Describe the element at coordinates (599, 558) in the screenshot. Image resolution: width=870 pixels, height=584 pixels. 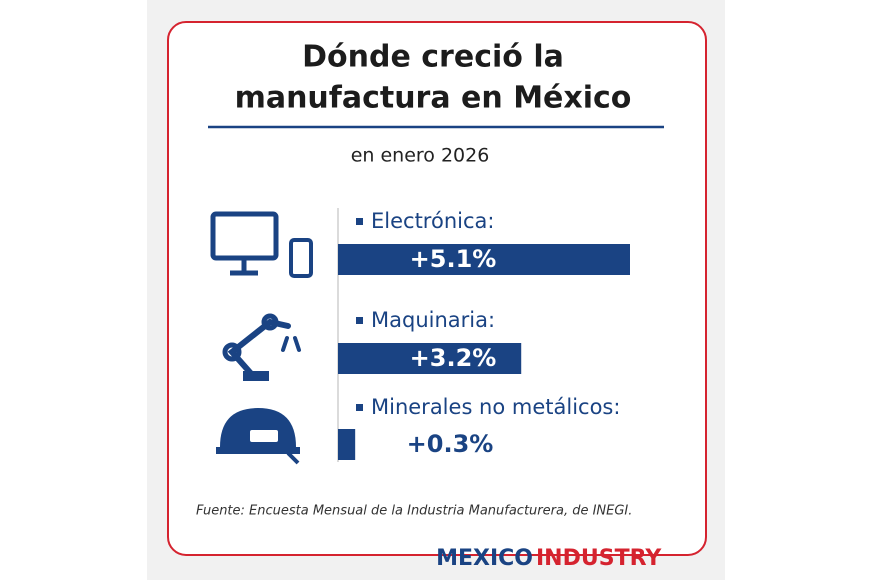
I see `logo-text: INDUSTRY` at that location.